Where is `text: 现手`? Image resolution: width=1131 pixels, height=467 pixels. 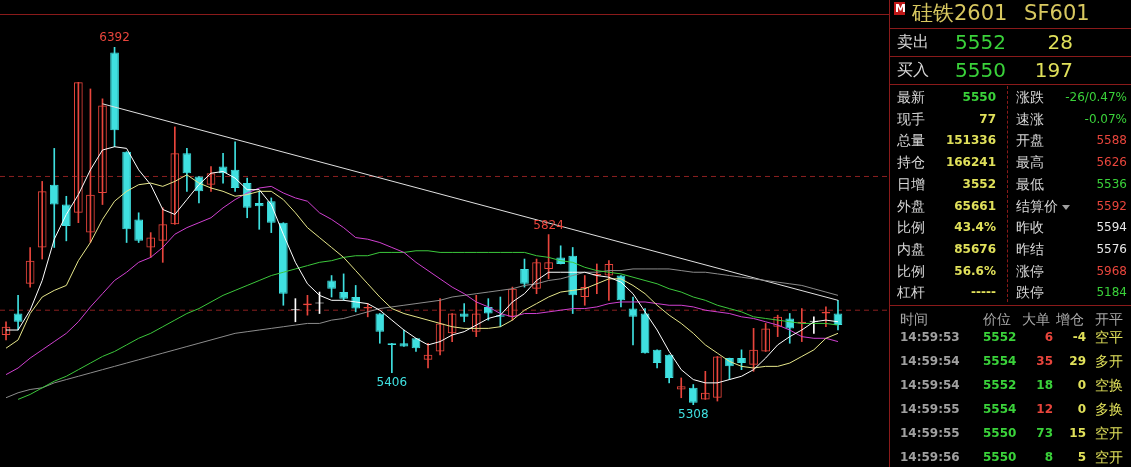
text: 现手 is located at coordinates (911, 118).